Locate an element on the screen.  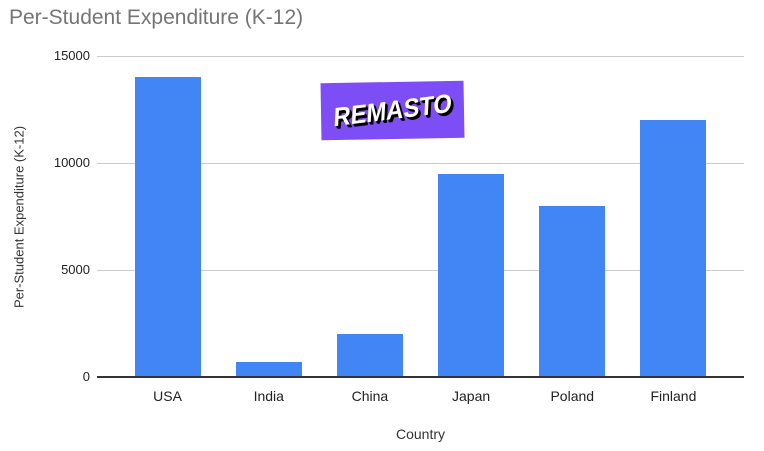
bar-usa is located at coordinates (167, 227).